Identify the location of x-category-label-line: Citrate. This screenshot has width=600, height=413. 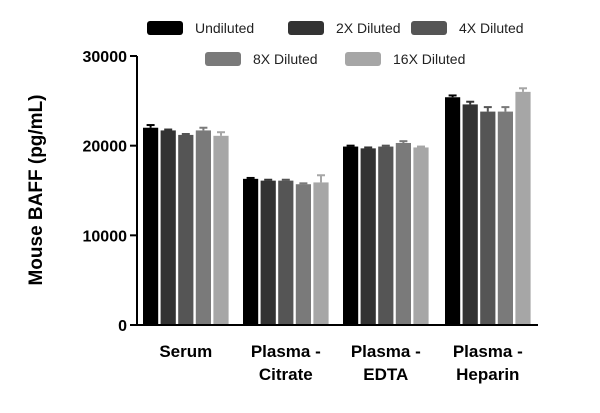
(286, 374).